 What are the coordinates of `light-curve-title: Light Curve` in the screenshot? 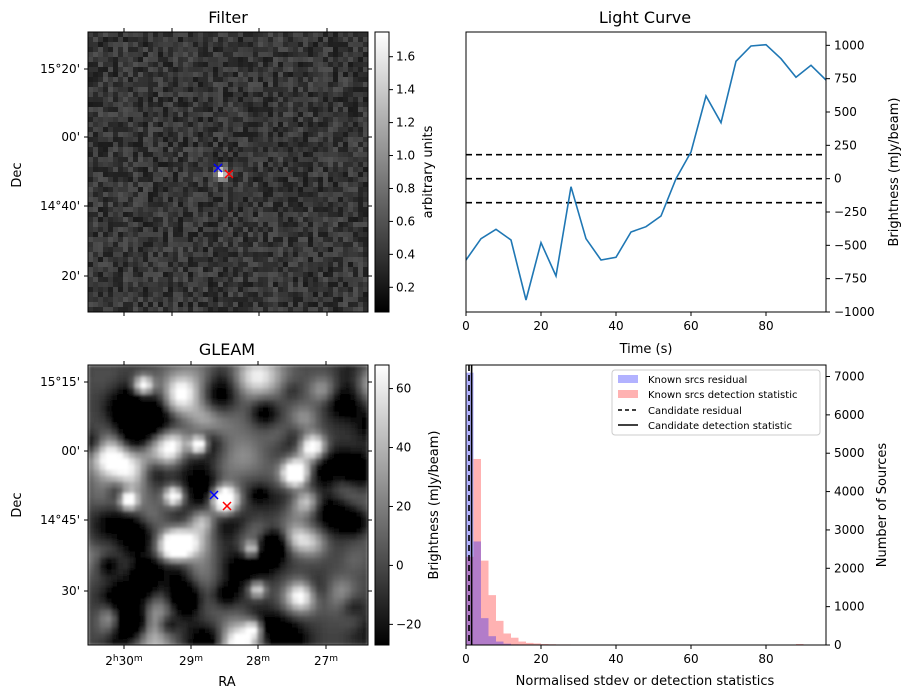 It's located at (645, 17).